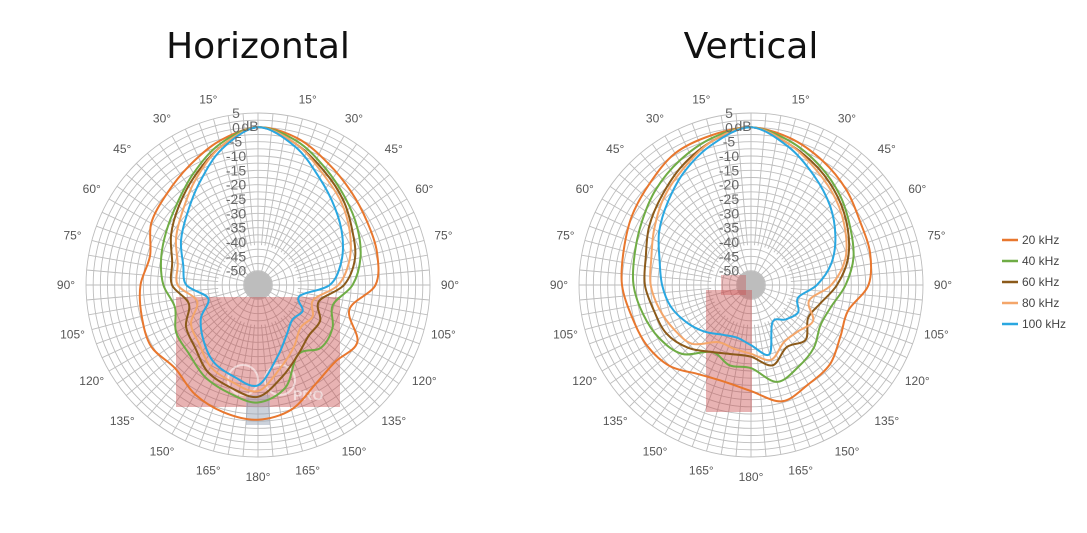  I want to click on chart-title: Vertical, so click(751, 46).